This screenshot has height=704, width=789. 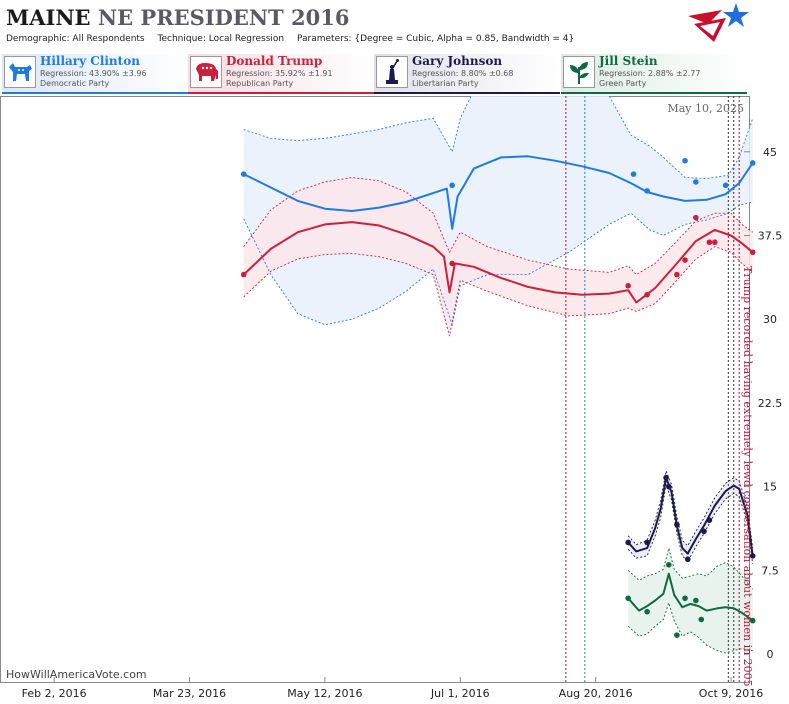 I want to click on candidate-name: Jill Stein, so click(x=628, y=61).